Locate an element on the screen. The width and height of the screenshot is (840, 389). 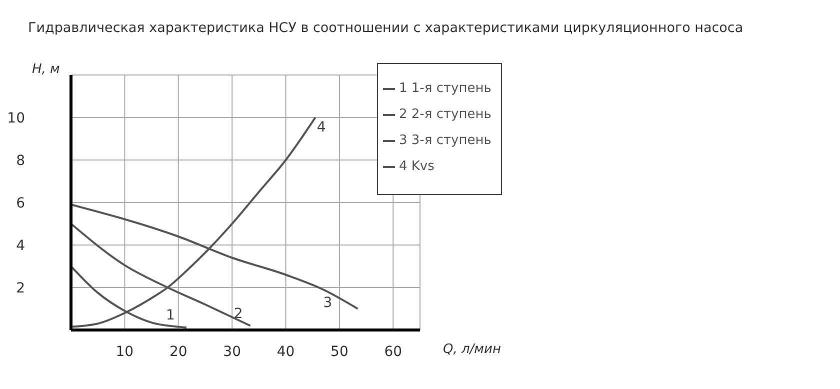
annotation: 2 is located at coordinates (238, 314).